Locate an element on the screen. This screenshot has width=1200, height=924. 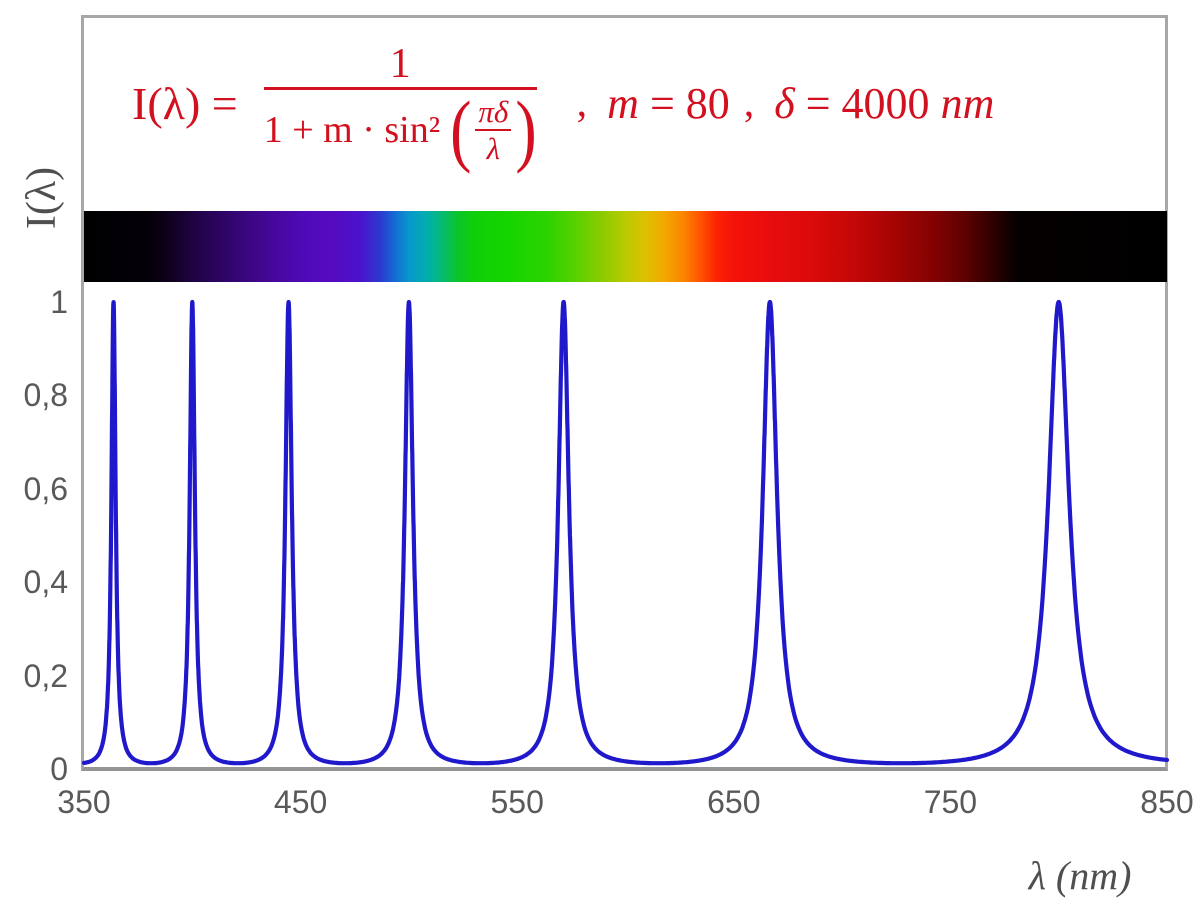
y-tick-label: 0 is located at coordinates (59, 769).